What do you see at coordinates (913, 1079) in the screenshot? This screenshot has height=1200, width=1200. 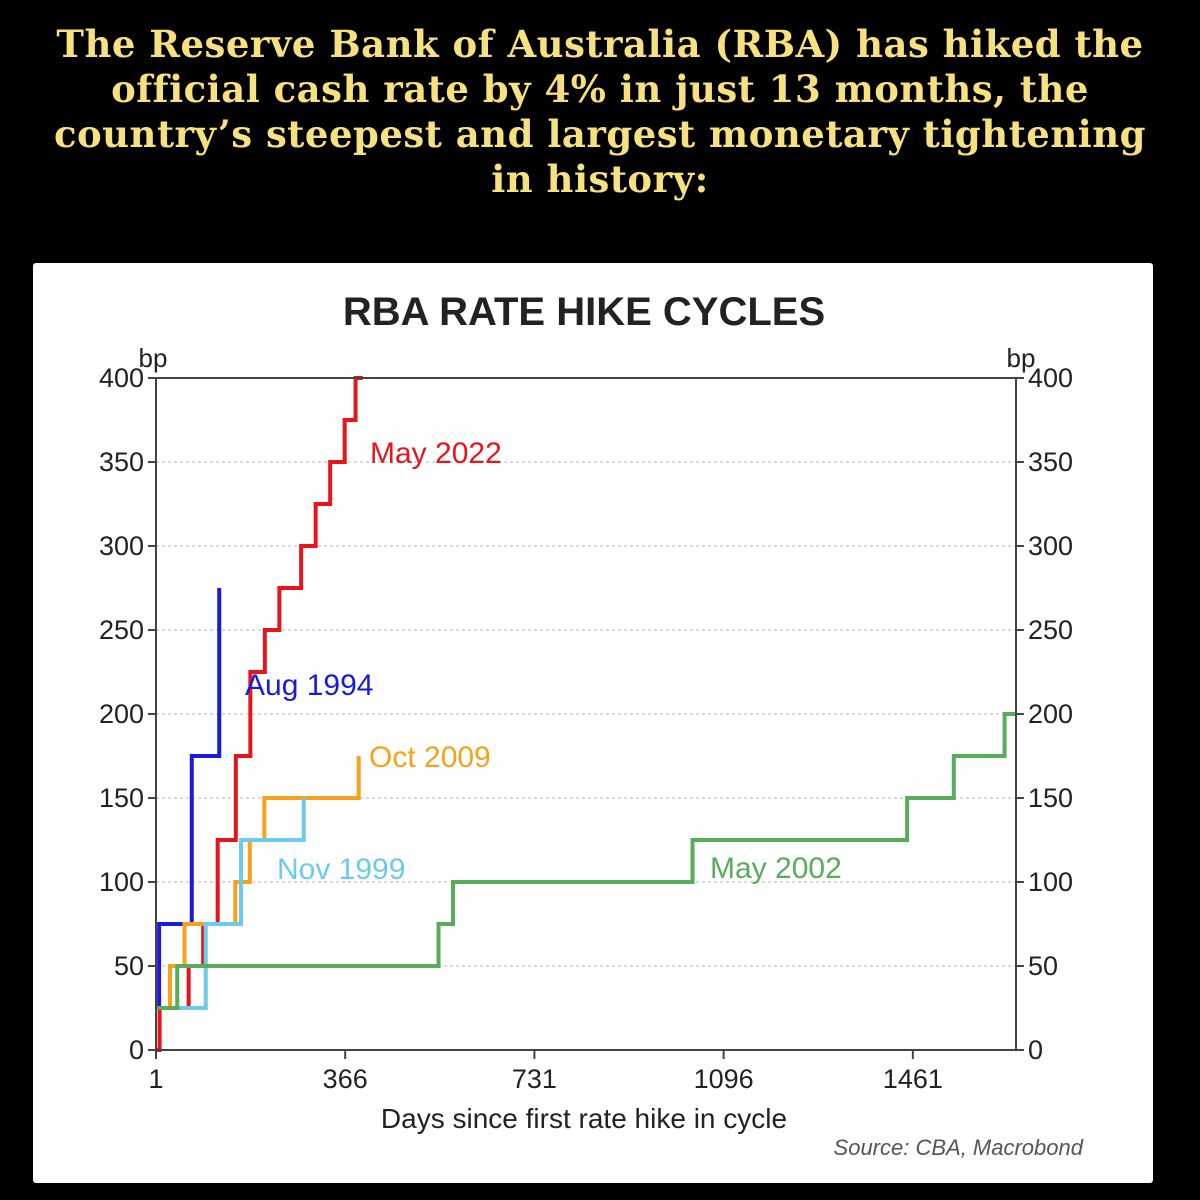 I see `x-tick-label: 1461` at bounding box center [913, 1079].